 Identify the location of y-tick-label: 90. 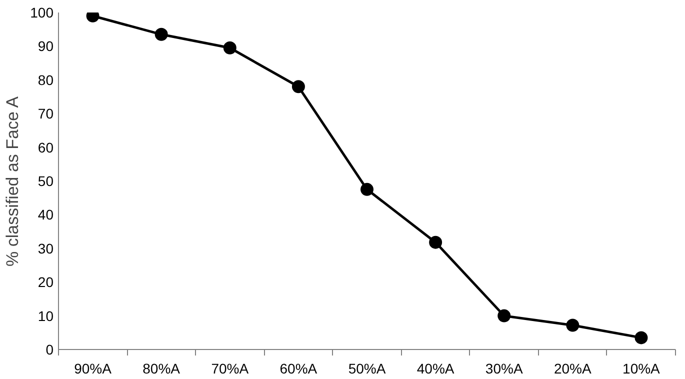
(46, 46).